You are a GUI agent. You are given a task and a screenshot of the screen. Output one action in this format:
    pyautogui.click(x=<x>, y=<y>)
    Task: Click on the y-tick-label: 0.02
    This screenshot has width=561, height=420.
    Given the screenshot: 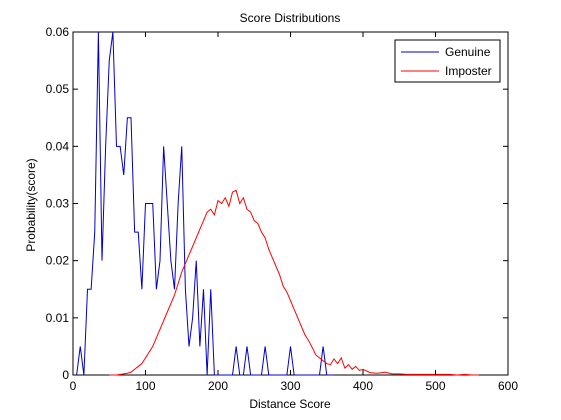 What is the action you would take?
    pyautogui.click(x=58, y=261)
    